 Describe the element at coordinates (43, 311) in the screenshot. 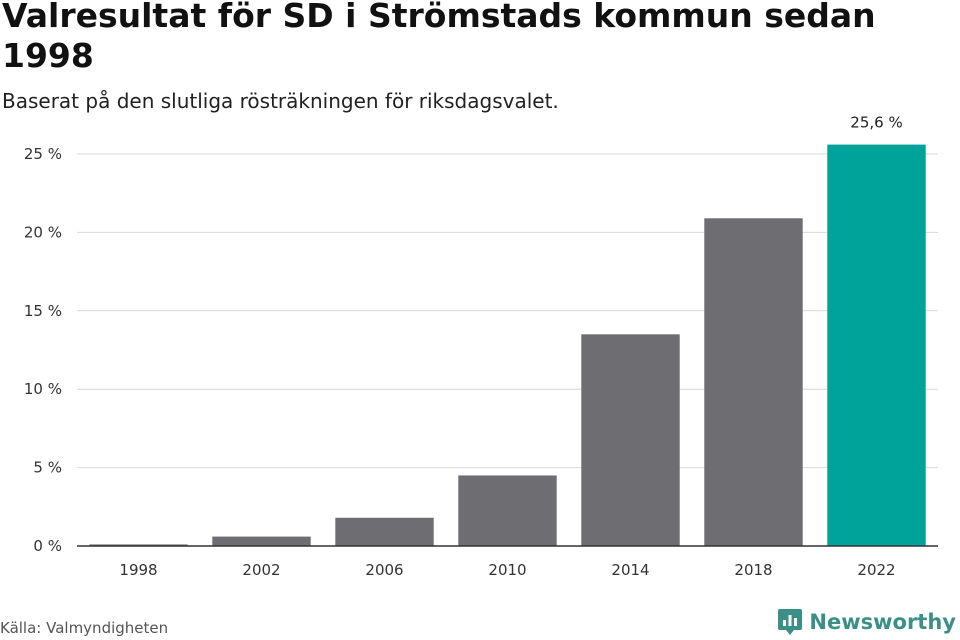

I see `y-tick-label: 15 %` at that location.